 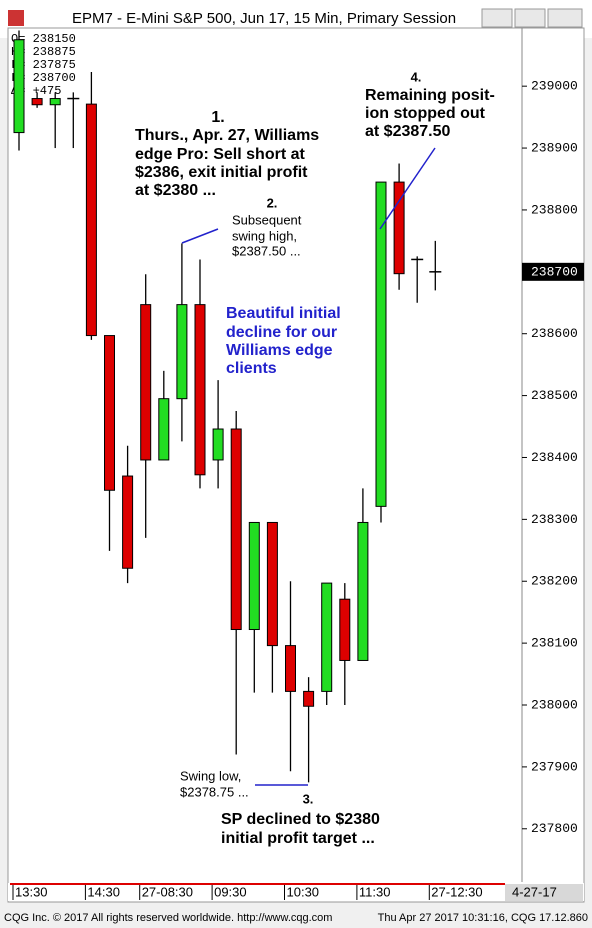 I want to click on x-tick-label: 13:30, so click(x=31, y=891).